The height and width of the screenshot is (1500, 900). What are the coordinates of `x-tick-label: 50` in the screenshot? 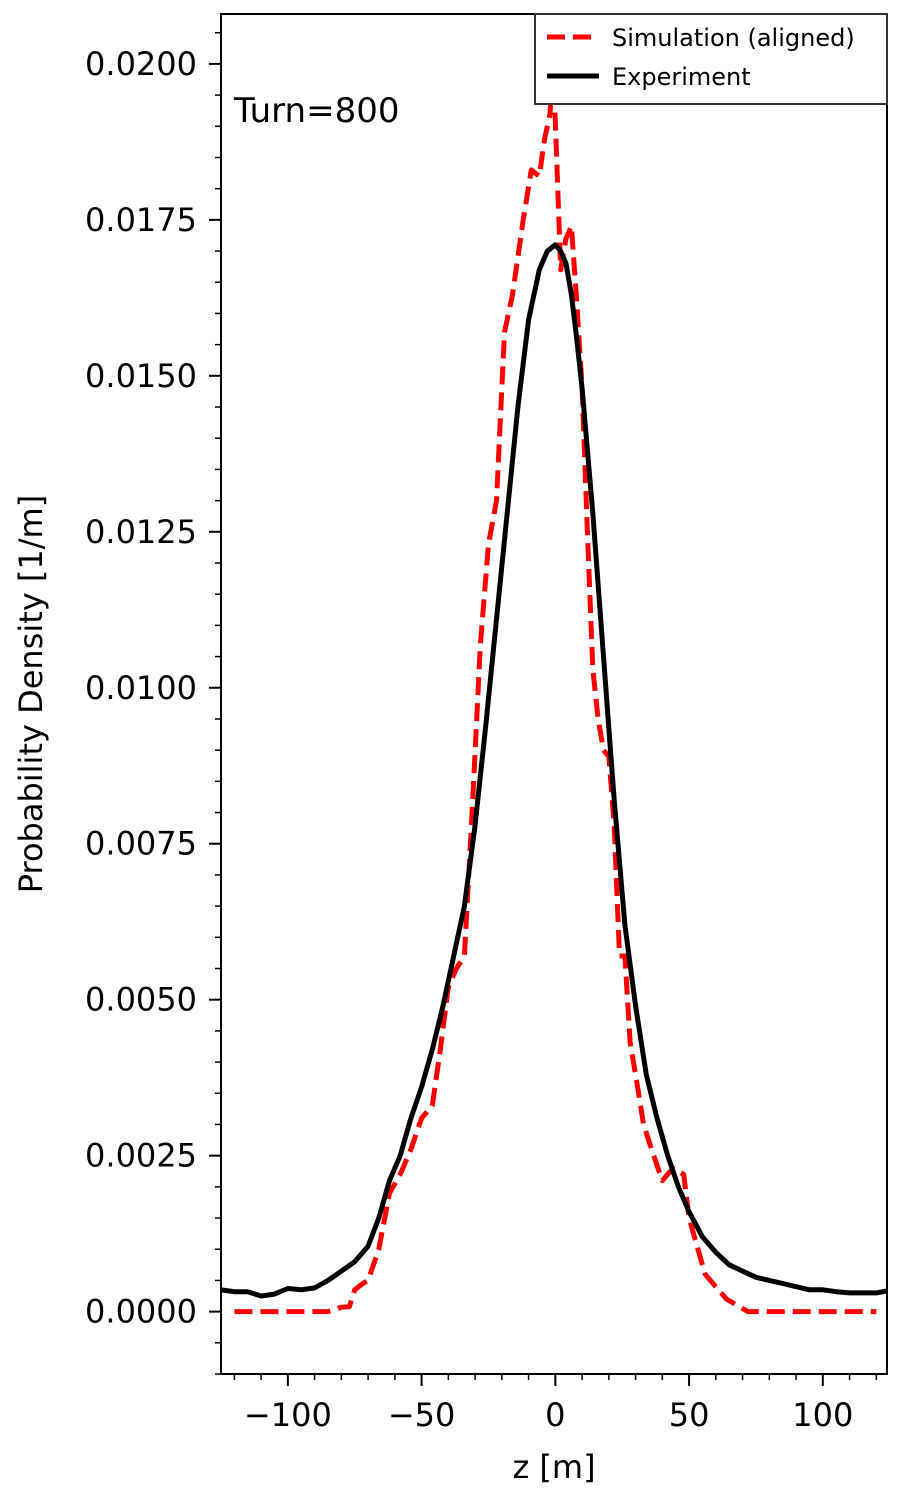 It's located at (689, 1415).